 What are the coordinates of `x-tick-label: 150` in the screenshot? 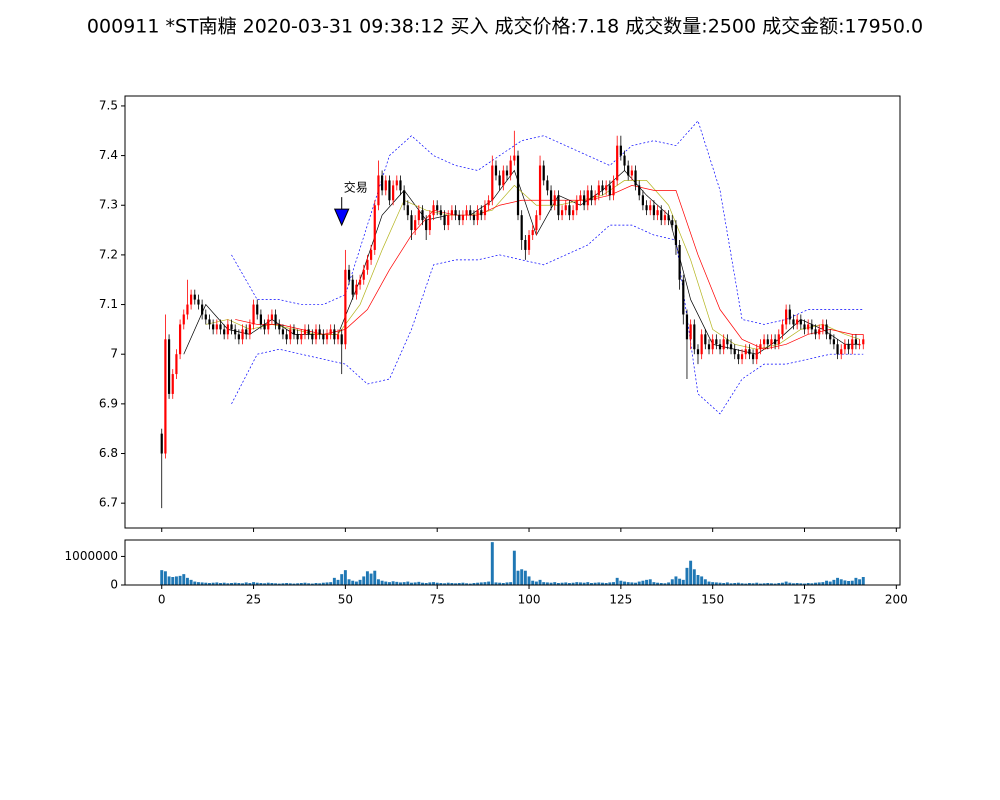 It's located at (712, 600).